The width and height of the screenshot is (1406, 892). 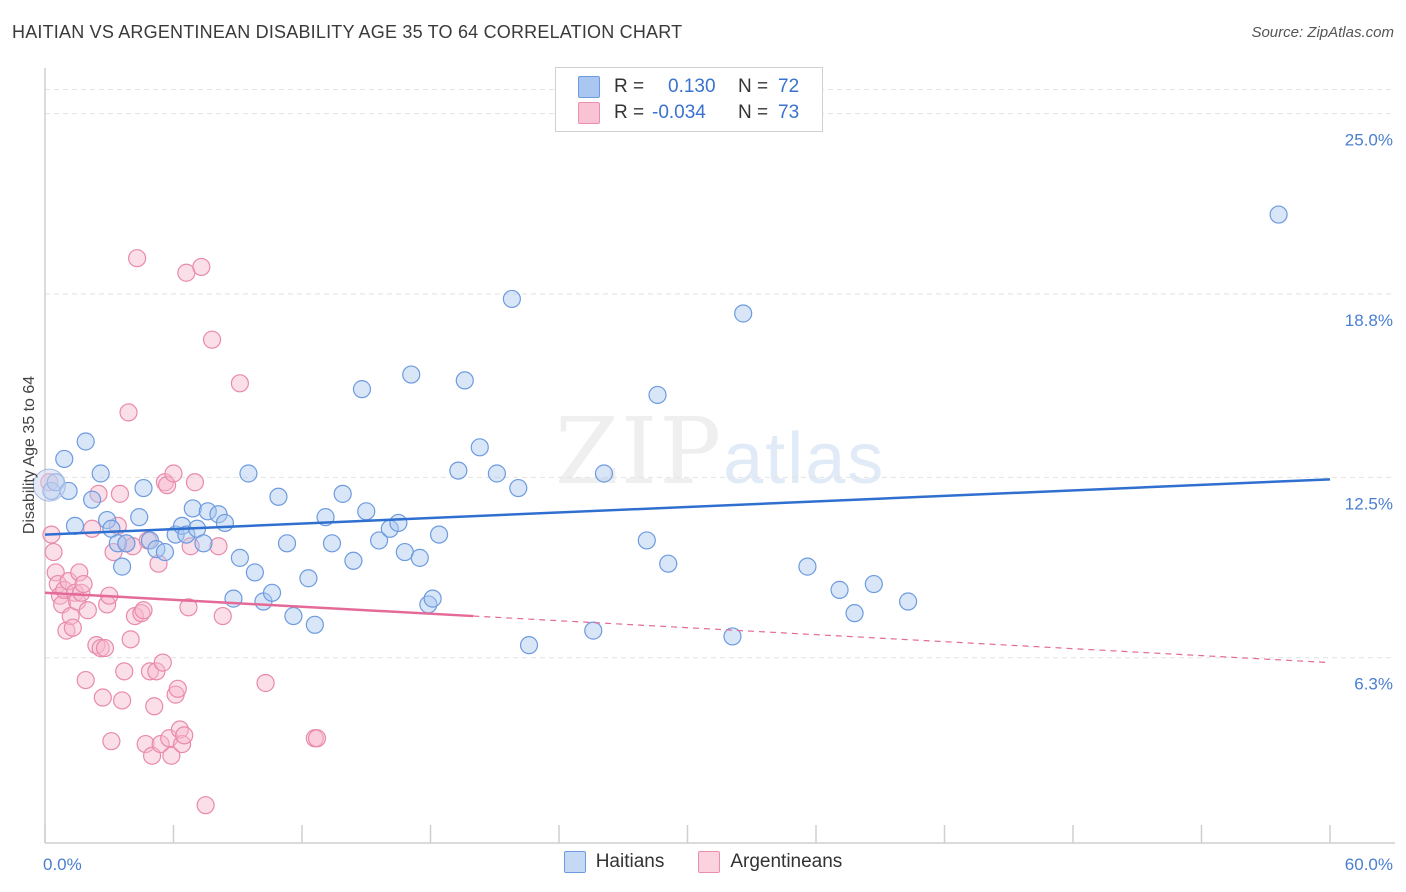 I want to click on argentineans-legend-label: Argentineans, so click(x=786, y=861).